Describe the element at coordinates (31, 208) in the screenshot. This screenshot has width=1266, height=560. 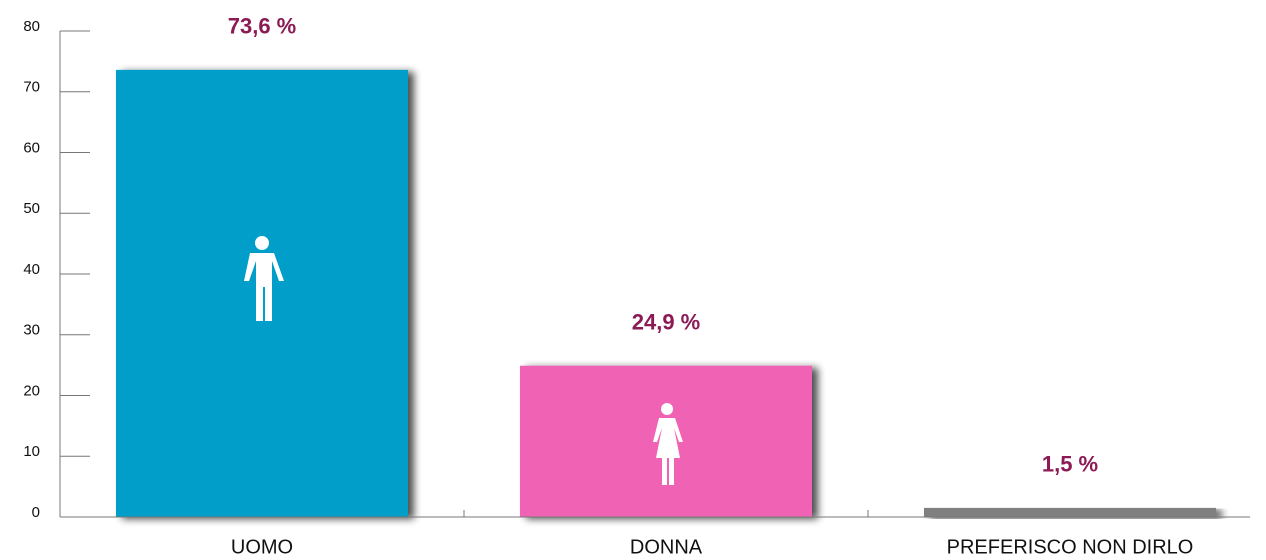
I see `y-tick-label: 50` at that location.